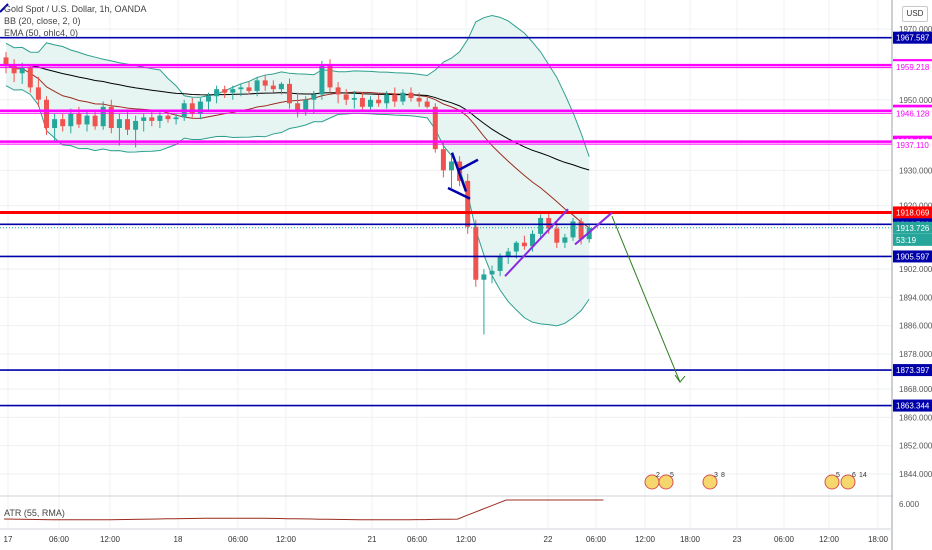 This screenshot has height=550, width=932. I want to click on level-price-label: 1905.597, so click(913, 256).